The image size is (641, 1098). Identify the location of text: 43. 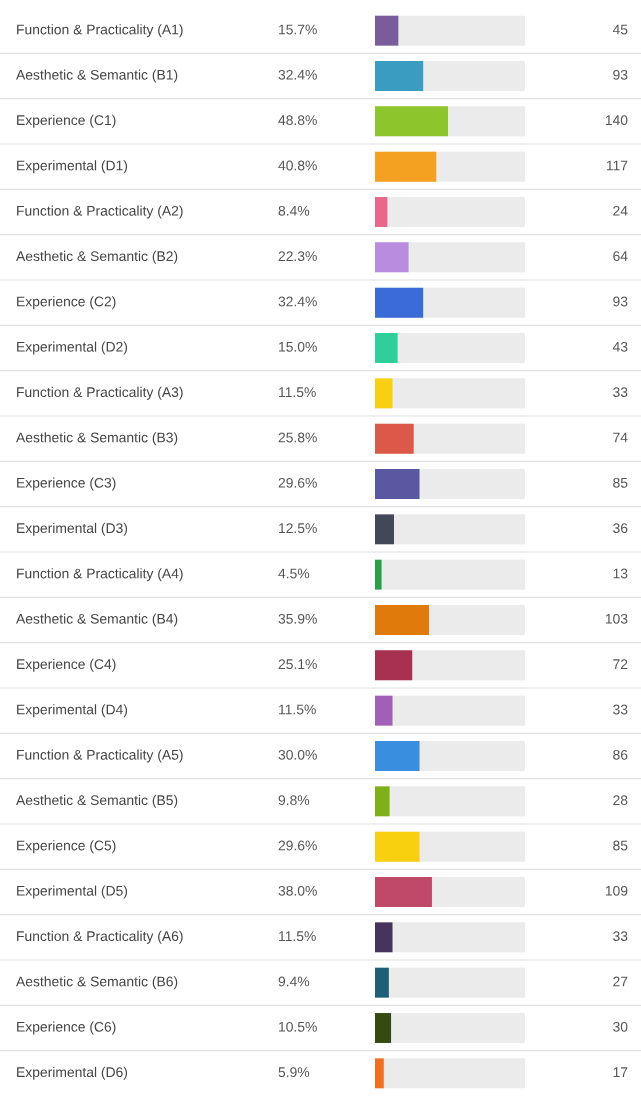
(620, 346).